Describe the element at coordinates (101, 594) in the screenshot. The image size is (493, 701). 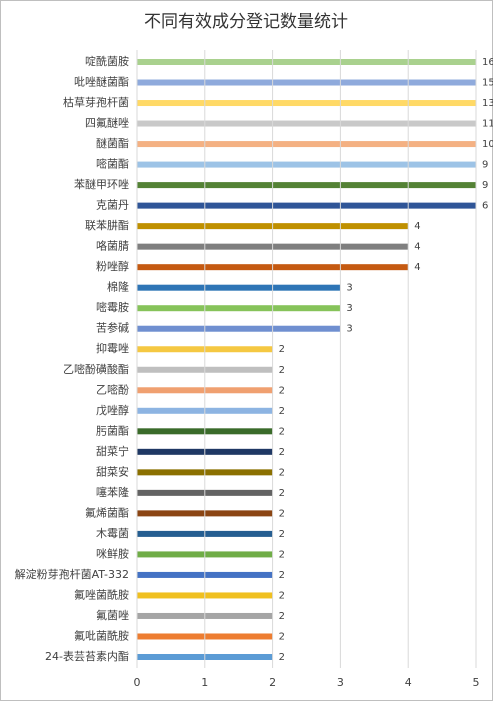
I see `y-tick-label: 氟唑菌酰胺` at that location.